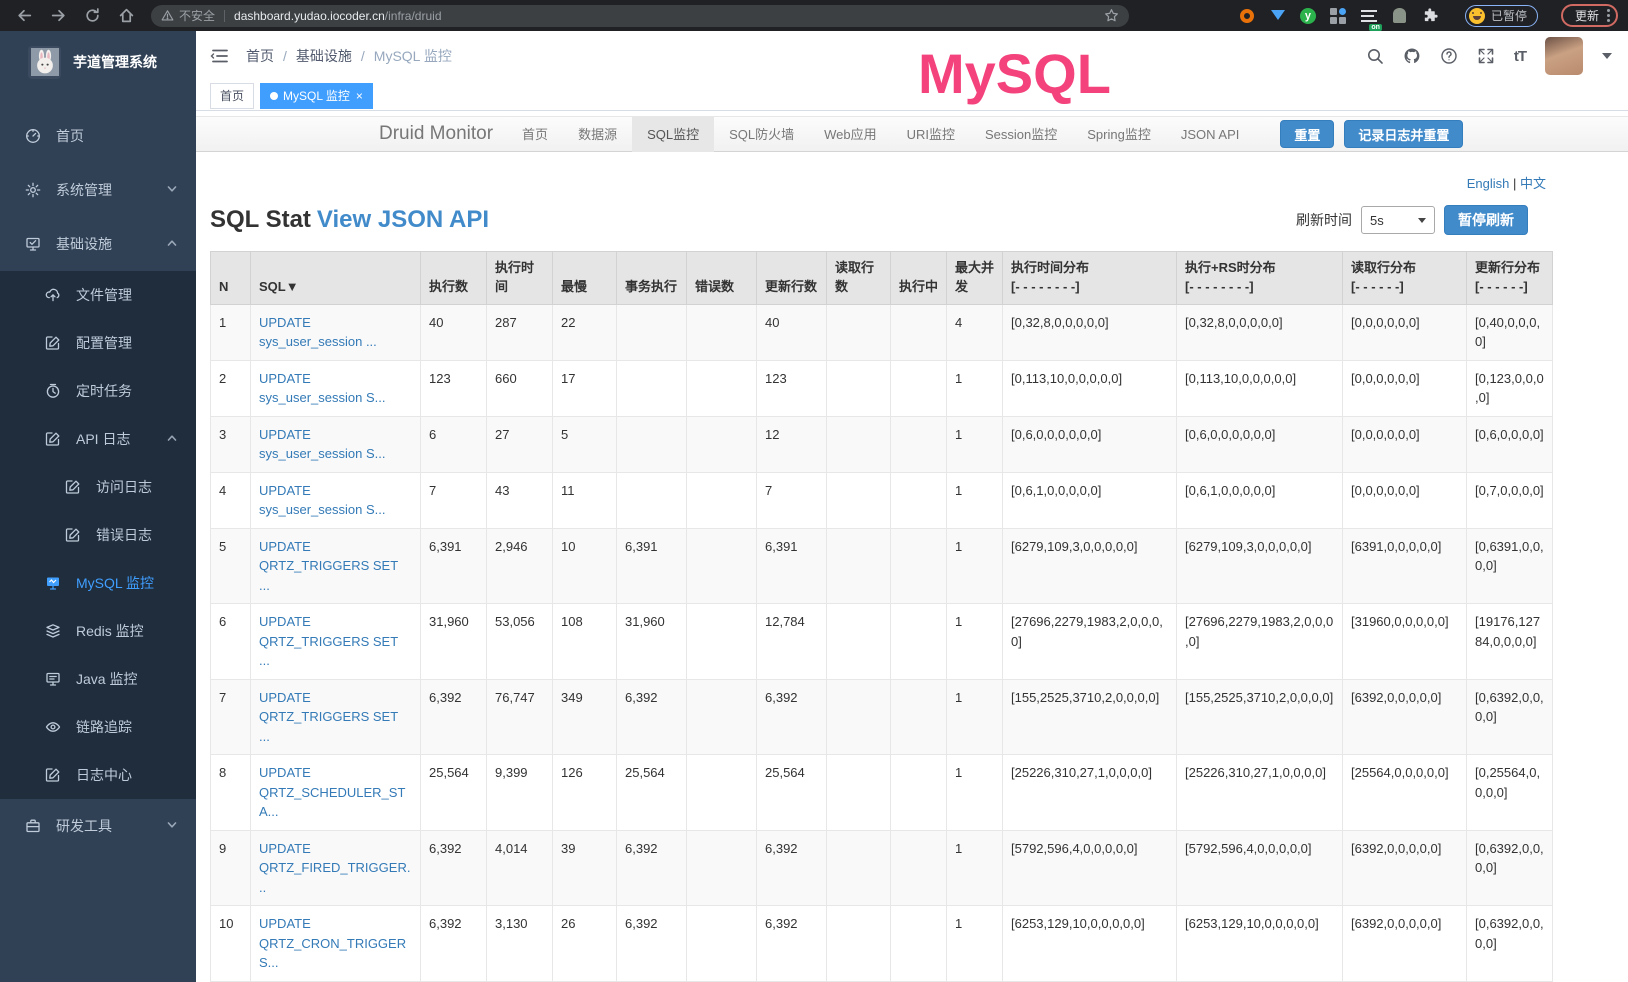 Image resolution: width=1628 pixels, height=982 pixels. What do you see at coordinates (230, 868) in the screenshot?
I see `cell-n: 9` at bounding box center [230, 868].